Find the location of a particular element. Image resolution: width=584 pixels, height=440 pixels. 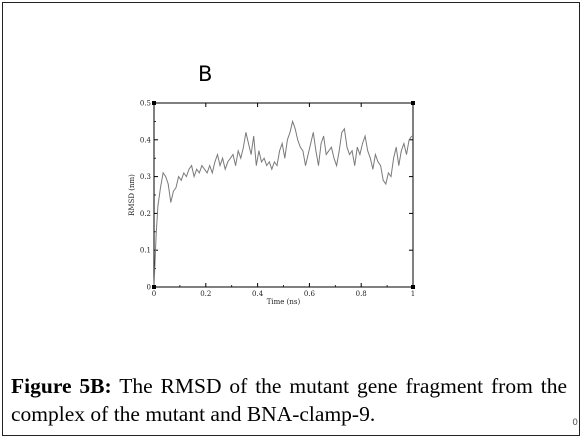

x-tick-label: 0.4 is located at coordinates (258, 294).